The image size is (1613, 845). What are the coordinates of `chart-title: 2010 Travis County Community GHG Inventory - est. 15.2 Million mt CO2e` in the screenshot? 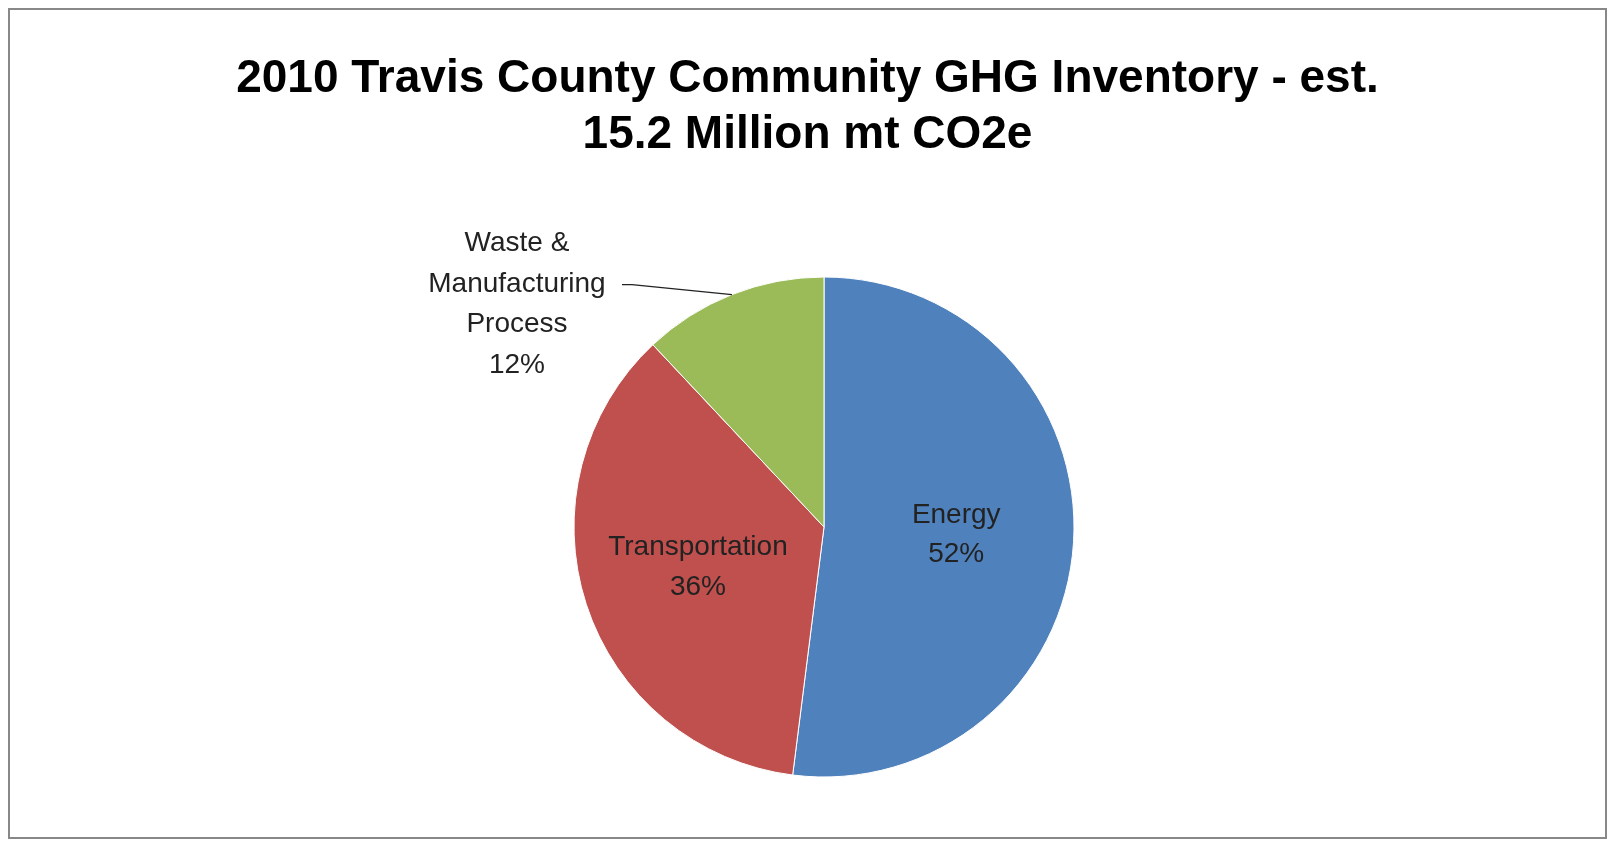 It's located at (807, 104).